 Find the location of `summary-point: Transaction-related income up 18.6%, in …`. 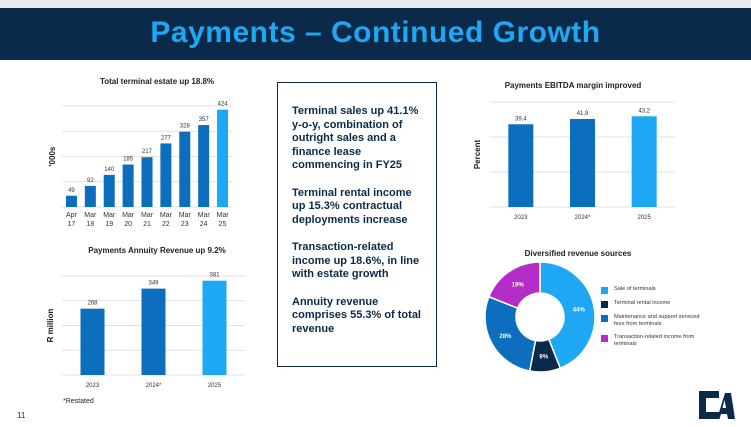

summary-point: Transaction-related income up 18.6%, in … is located at coordinates (356, 260).